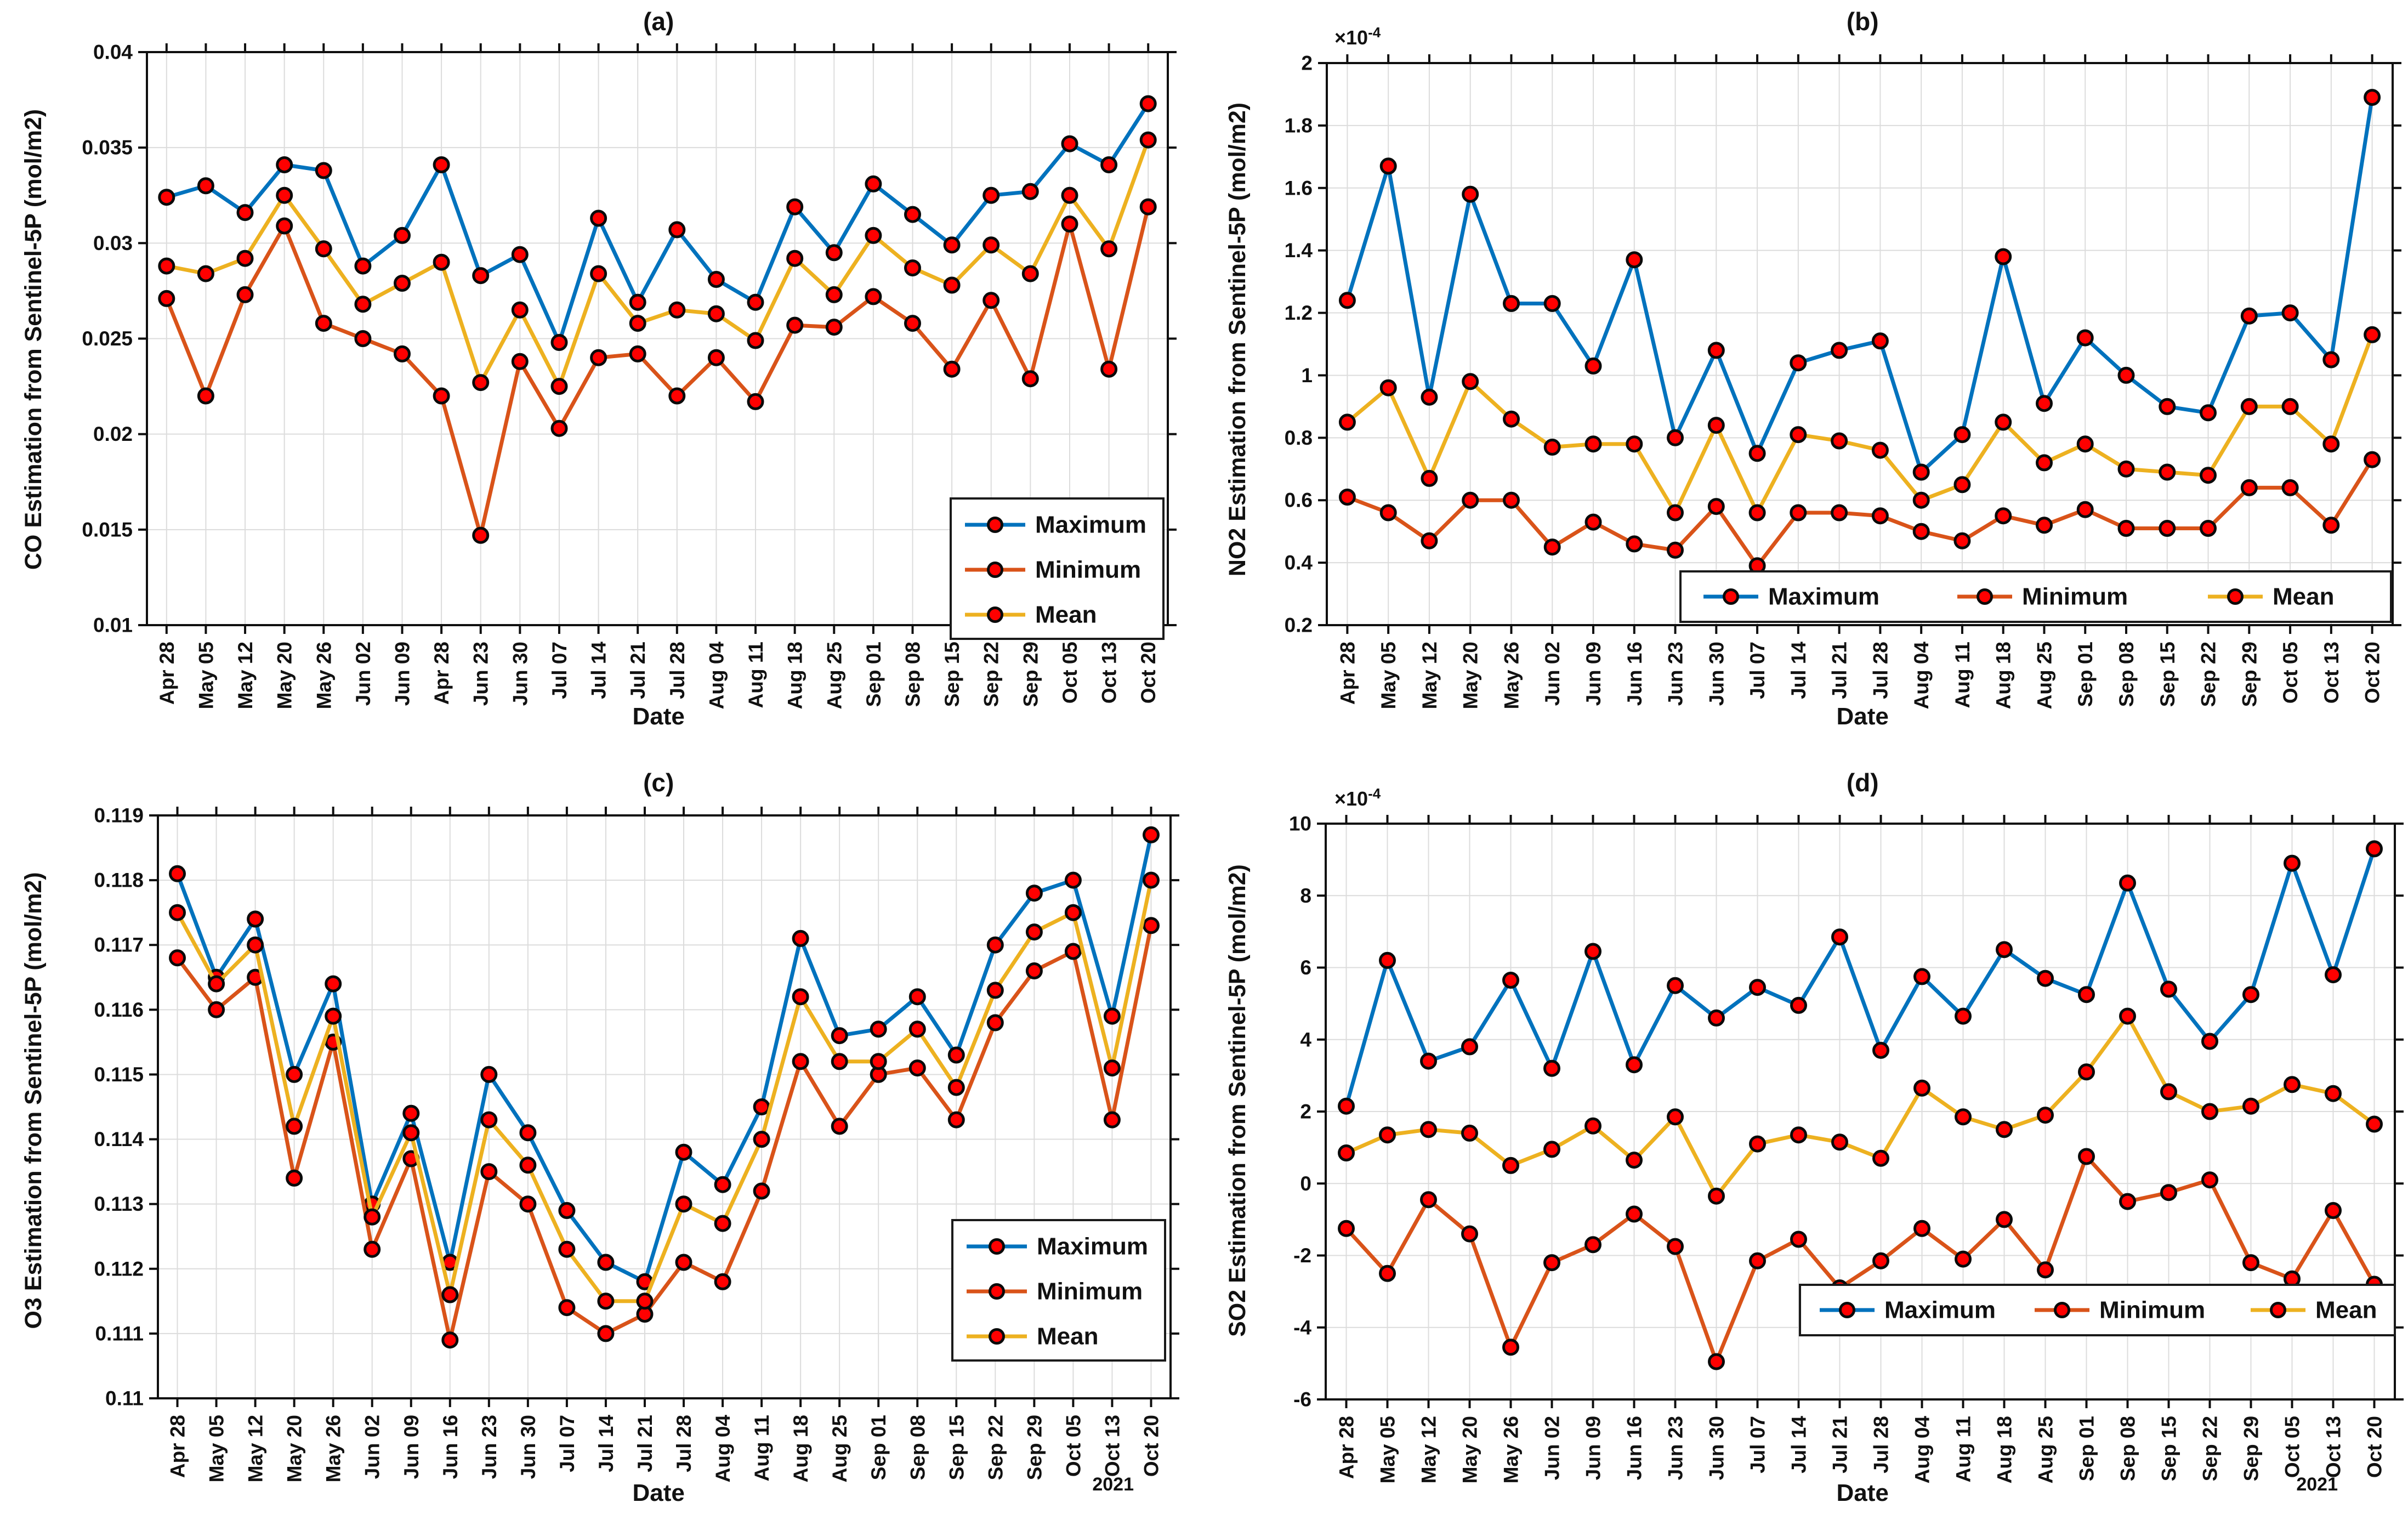 The height and width of the screenshot is (1525, 2408). What do you see at coordinates (1862, 782) in the screenshot?
I see `panel-title-d: (d)` at bounding box center [1862, 782].